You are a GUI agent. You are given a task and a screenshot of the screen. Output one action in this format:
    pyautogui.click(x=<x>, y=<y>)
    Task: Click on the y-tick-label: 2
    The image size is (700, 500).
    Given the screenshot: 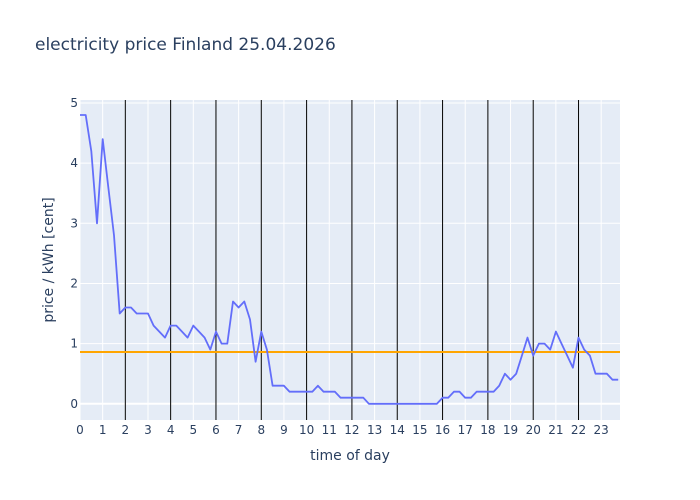 What is the action you would take?
    pyautogui.click(x=74, y=283)
    